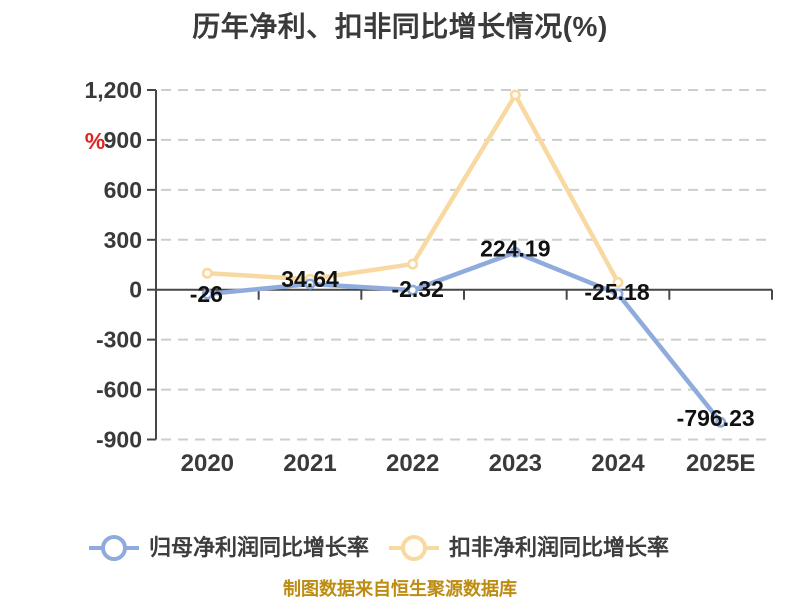 This screenshot has width=800, height=601. I want to click on legend-circle-blue, so click(114, 548).